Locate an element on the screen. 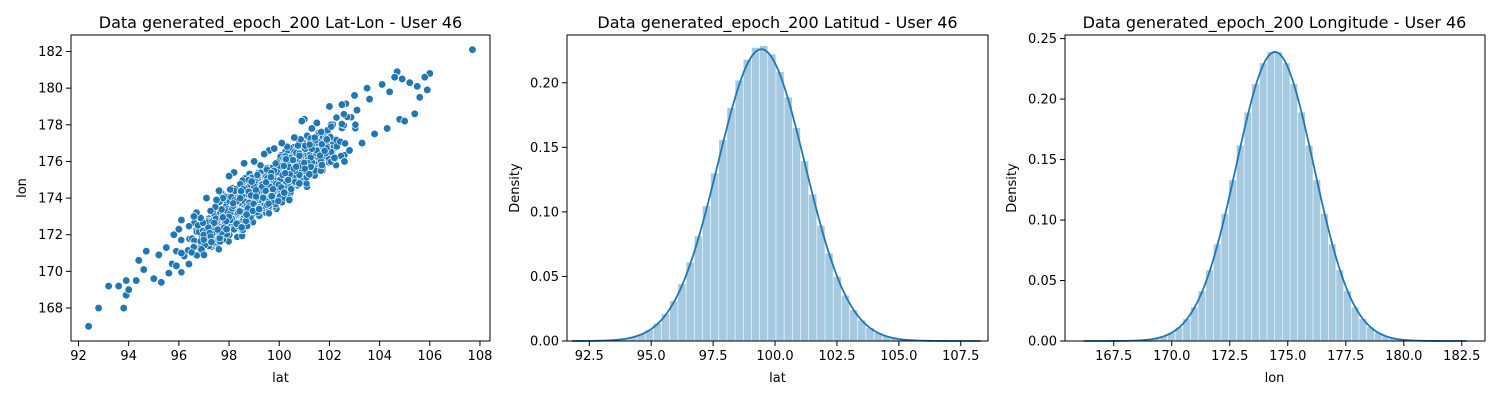 The image size is (1500, 400). latitude-xlabel: lat is located at coordinates (777, 378).